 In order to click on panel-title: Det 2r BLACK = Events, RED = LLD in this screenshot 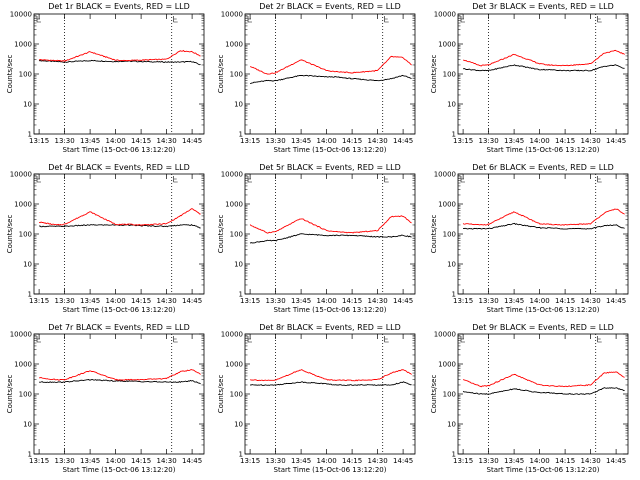, I will do `click(330, 6)`.